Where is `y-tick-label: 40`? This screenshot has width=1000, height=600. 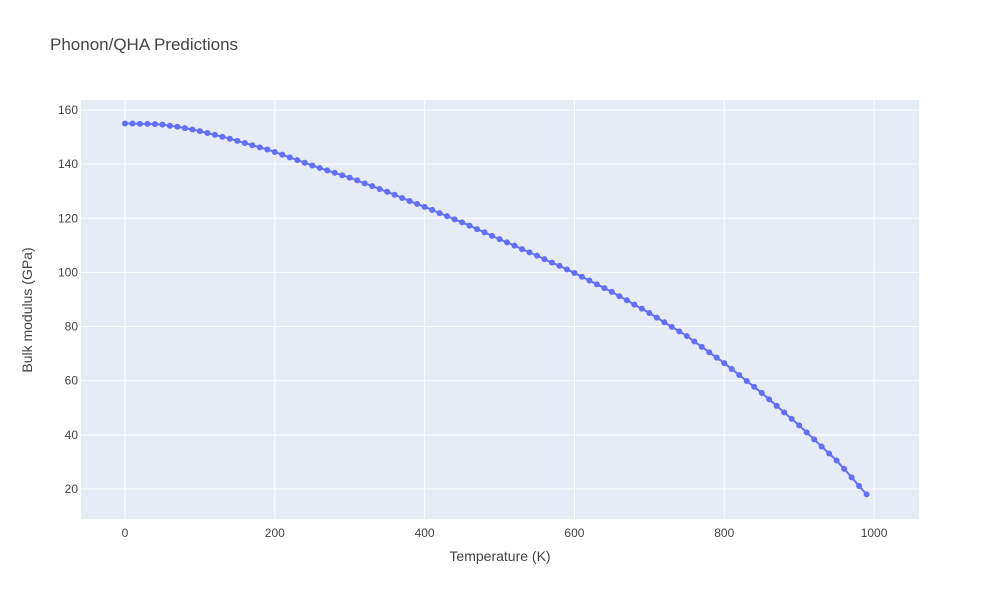
y-tick-label: 40 is located at coordinates (72, 435).